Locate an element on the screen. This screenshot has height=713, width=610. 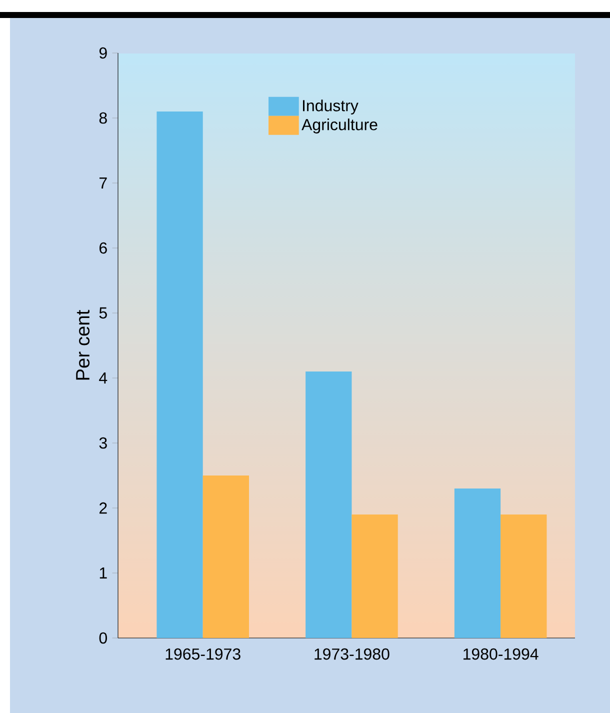
y-tick-label: 2 is located at coordinates (103, 508).